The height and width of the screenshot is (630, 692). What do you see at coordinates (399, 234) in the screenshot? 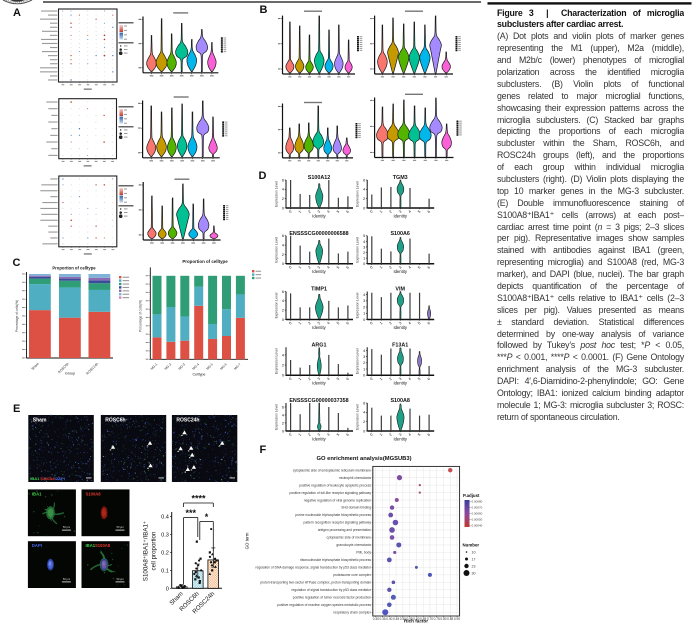
I see `svg-text: S100A6` at bounding box center [399, 234].